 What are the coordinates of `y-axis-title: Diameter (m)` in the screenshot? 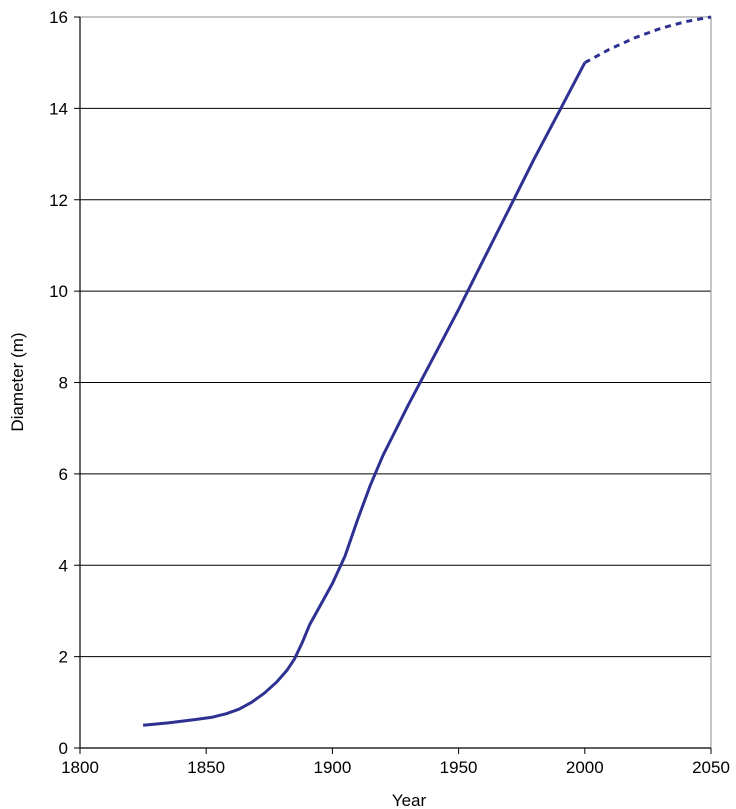 It's located at (17, 381).